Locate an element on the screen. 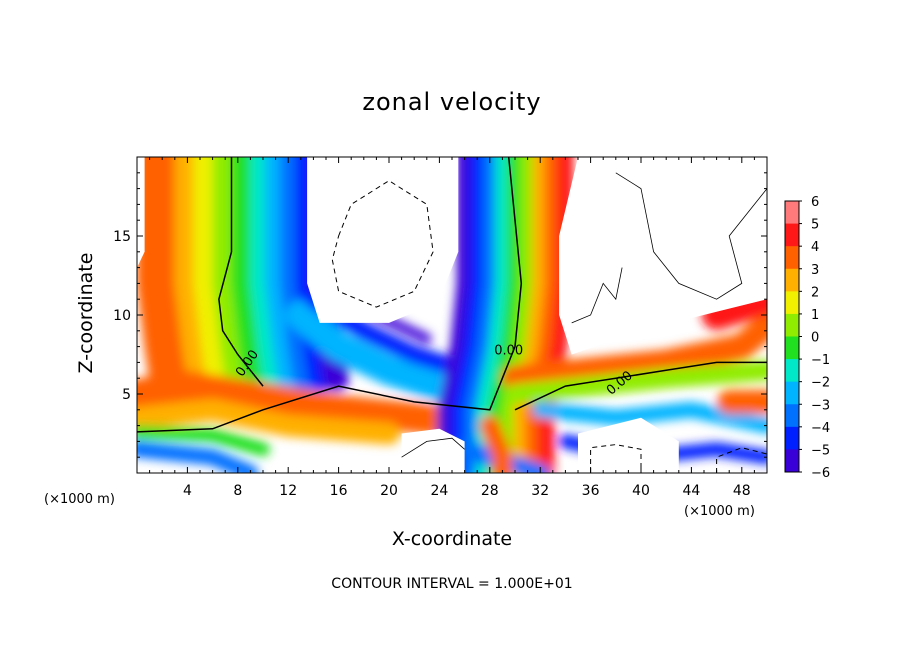 This screenshot has width=904, height=654. colorbar-tick-label: −5 is located at coordinates (820, 450).